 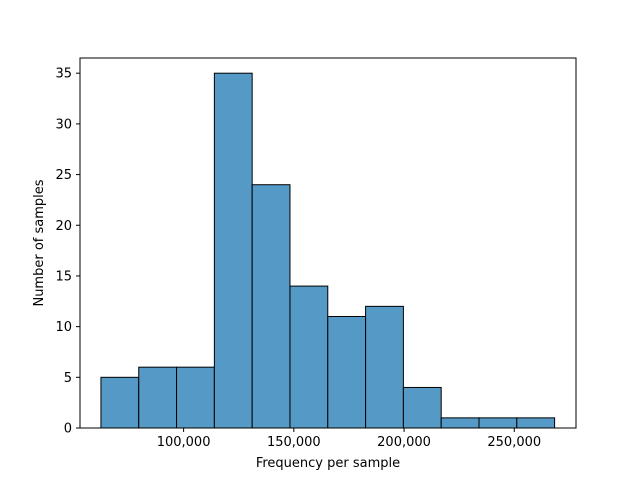 What do you see at coordinates (63, 226) in the screenshot?
I see `y-tick-label: 20` at bounding box center [63, 226].